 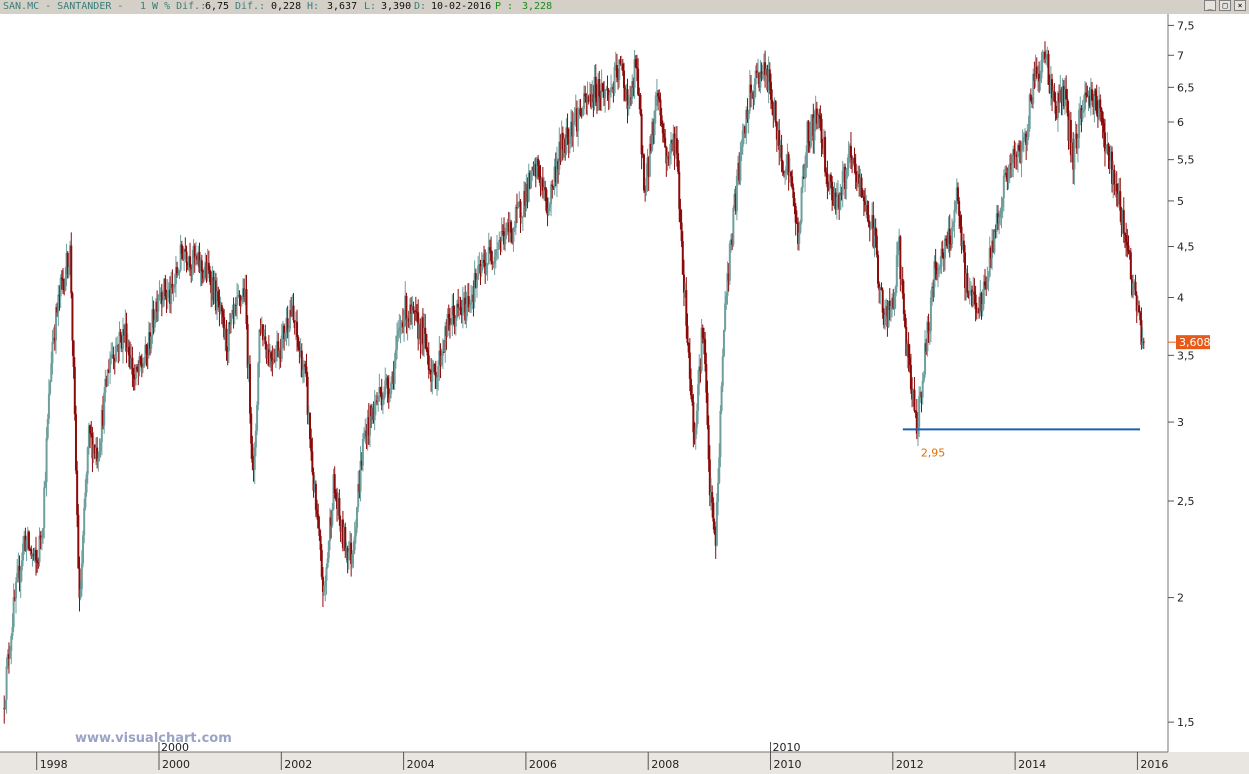 What do you see at coordinates (1210, 5) in the screenshot?
I see `minimize-button: _` at bounding box center [1210, 5].